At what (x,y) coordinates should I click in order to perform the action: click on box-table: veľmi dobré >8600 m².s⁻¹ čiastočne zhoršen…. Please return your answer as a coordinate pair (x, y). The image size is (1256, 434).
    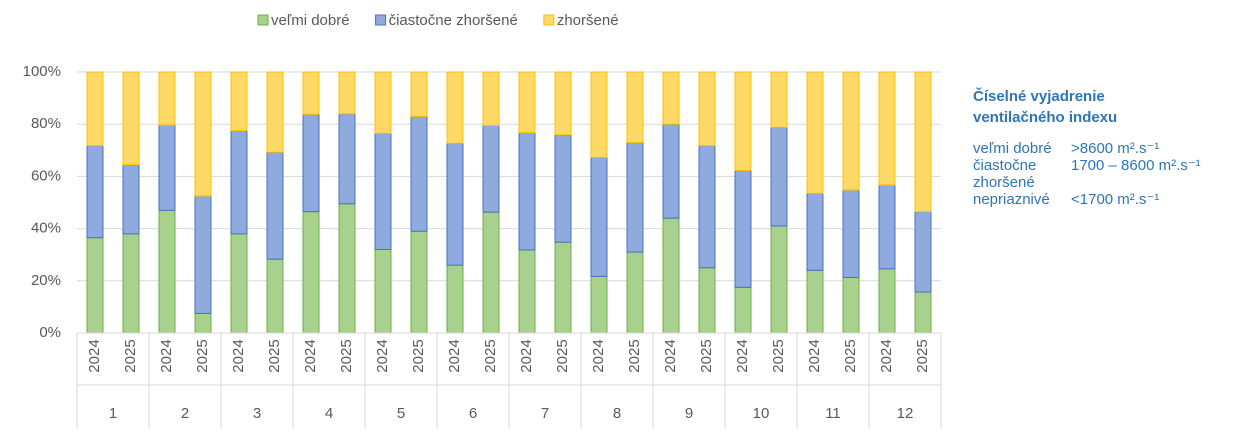
    Looking at the image, I should click on (1087, 174).